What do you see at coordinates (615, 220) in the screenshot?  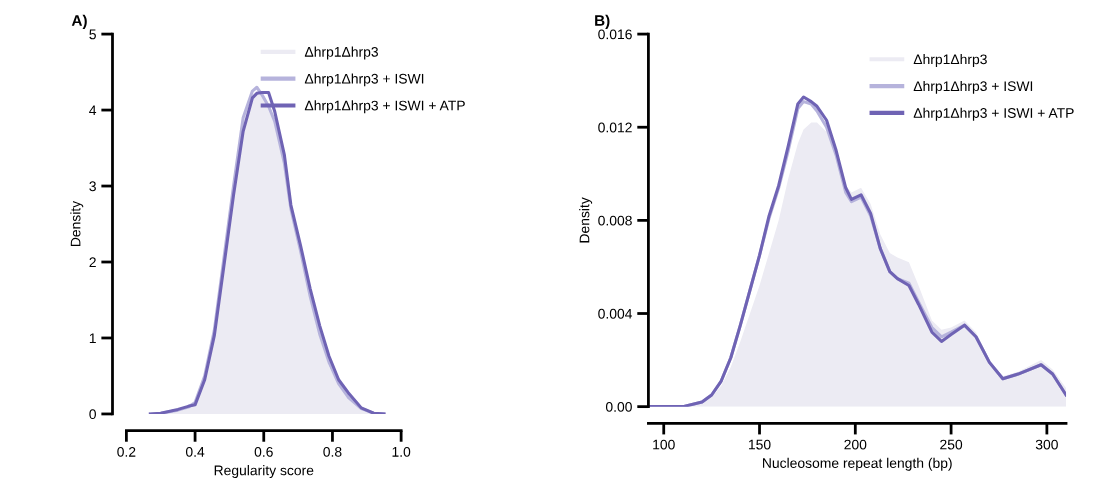 I see `y-tick-label: 0.008` at bounding box center [615, 220].